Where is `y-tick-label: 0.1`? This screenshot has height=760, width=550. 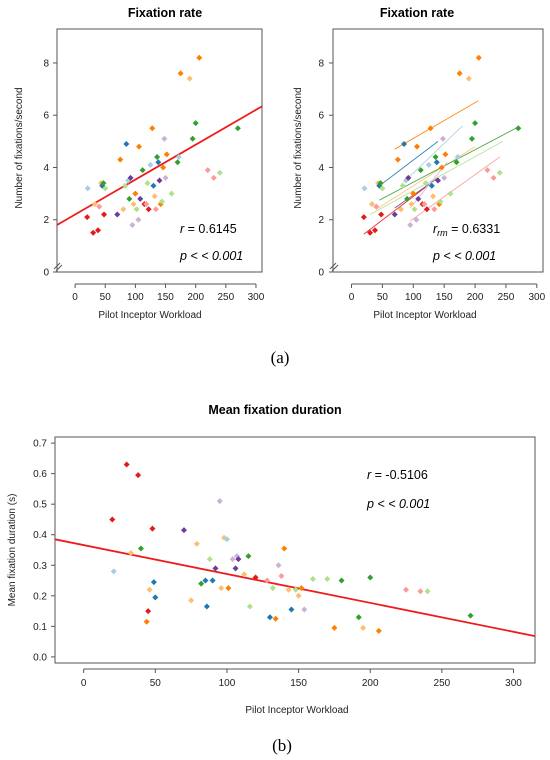
y-tick-label: 0.1 is located at coordinates (40, 627).